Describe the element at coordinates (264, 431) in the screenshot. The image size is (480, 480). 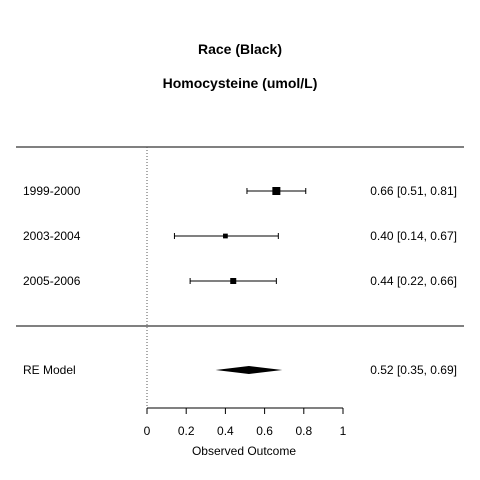
I see `x-tick-label: 0.6` at that location.